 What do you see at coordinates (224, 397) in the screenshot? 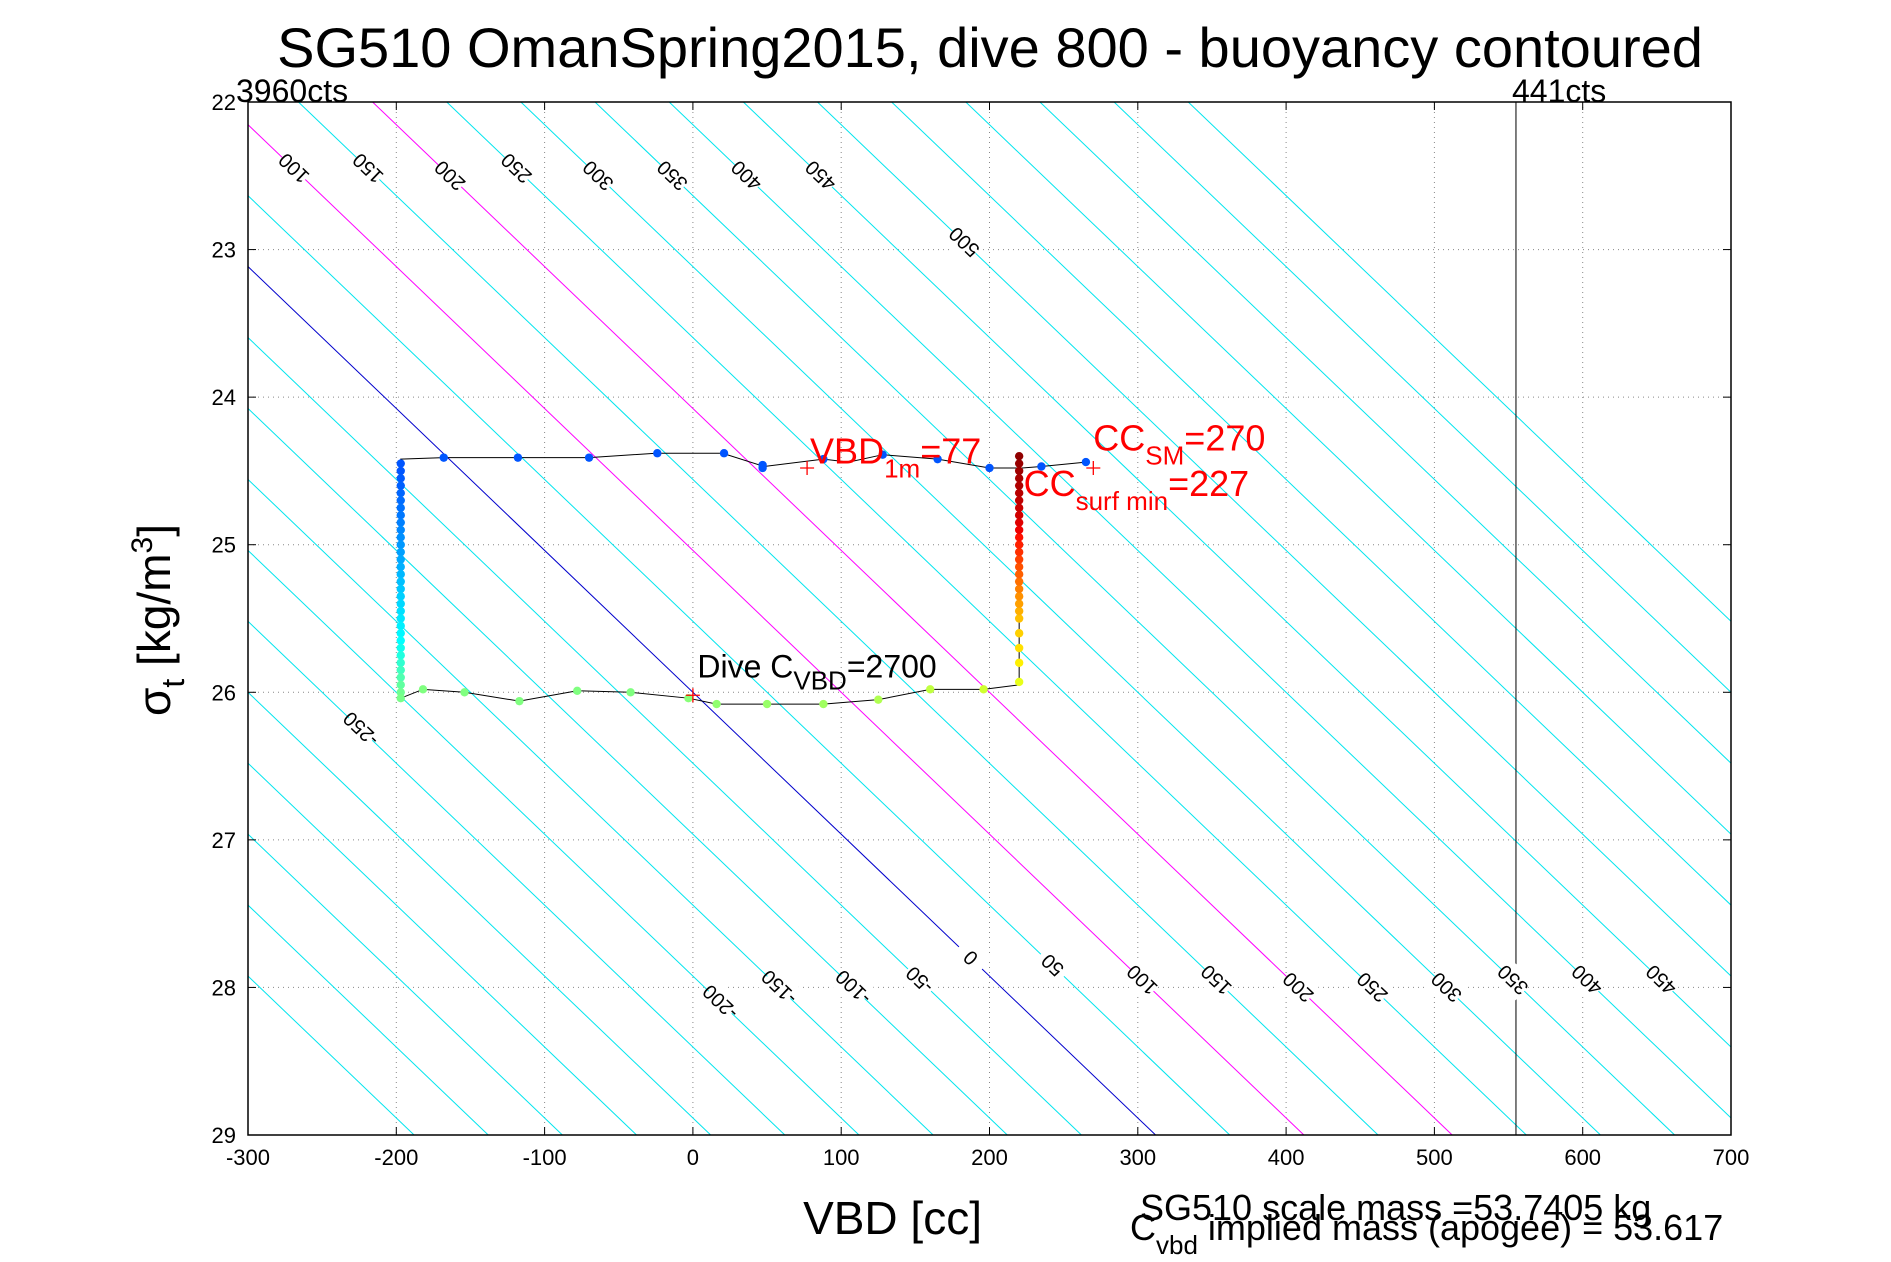
I see `y-tick-label: 24` at bounding box center [224, 397].